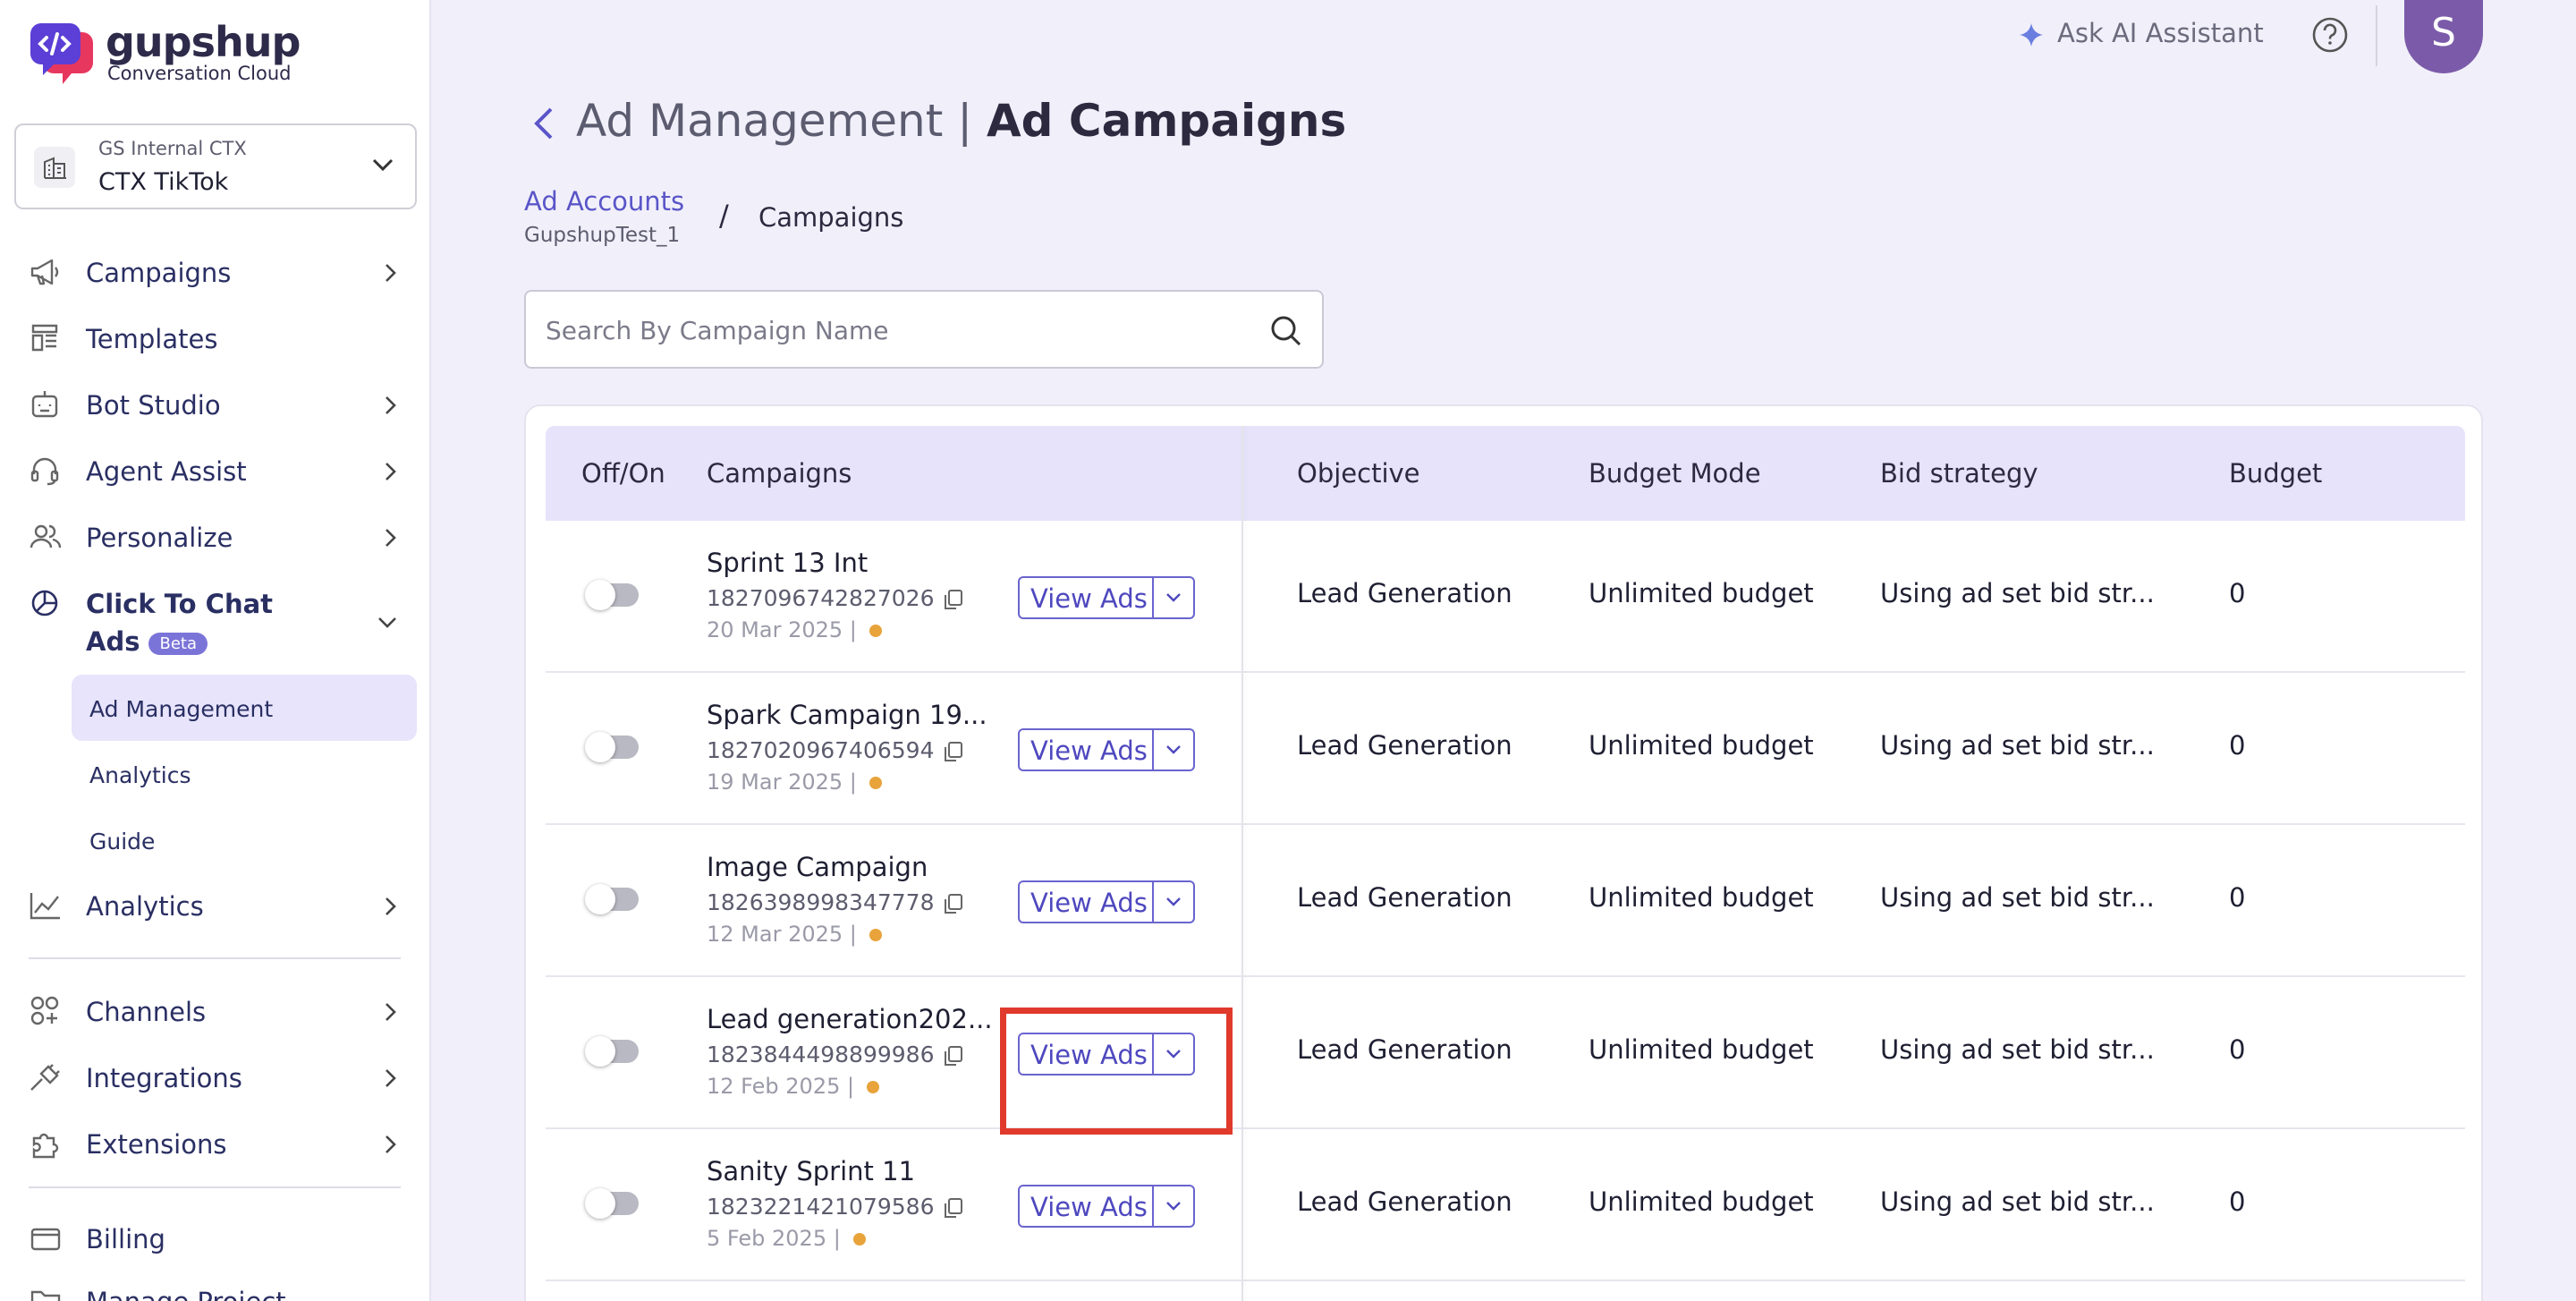  Describe the element at coordinates (44, 1010) in the screenshot. I see `channels-icon` at that location.